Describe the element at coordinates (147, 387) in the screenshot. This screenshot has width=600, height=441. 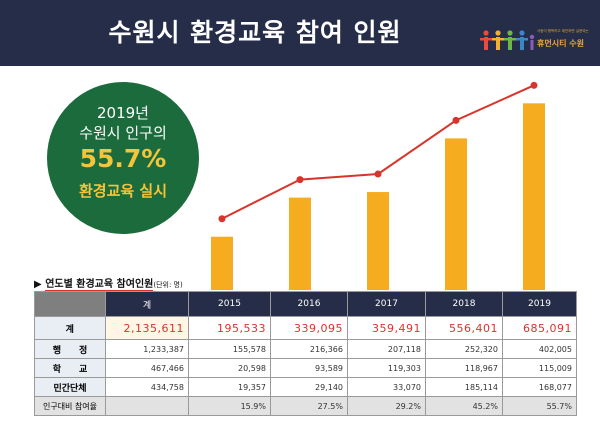
I see `table-cell: 434,758` at that location.